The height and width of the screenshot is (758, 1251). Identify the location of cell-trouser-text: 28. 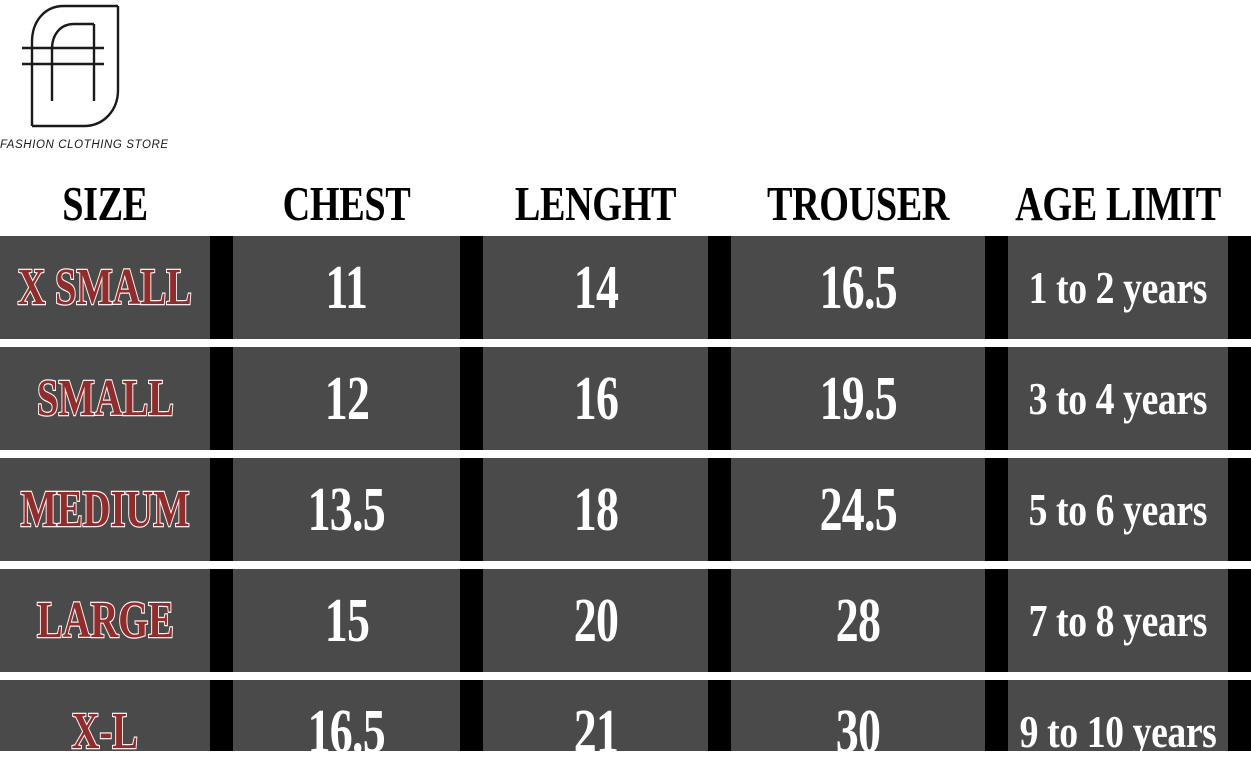
(858, 620).